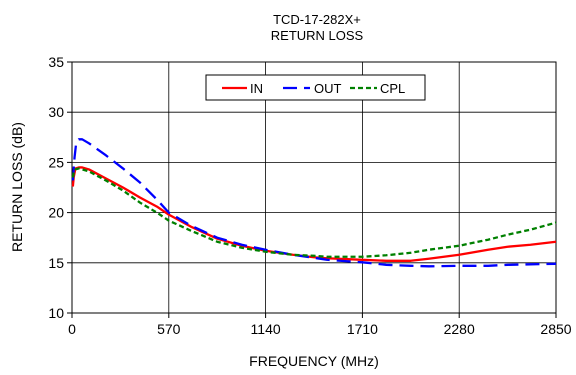 The height and width of the screenshot is (375, 576). I want to click on y-tick-label: 35, so click(56, 62).